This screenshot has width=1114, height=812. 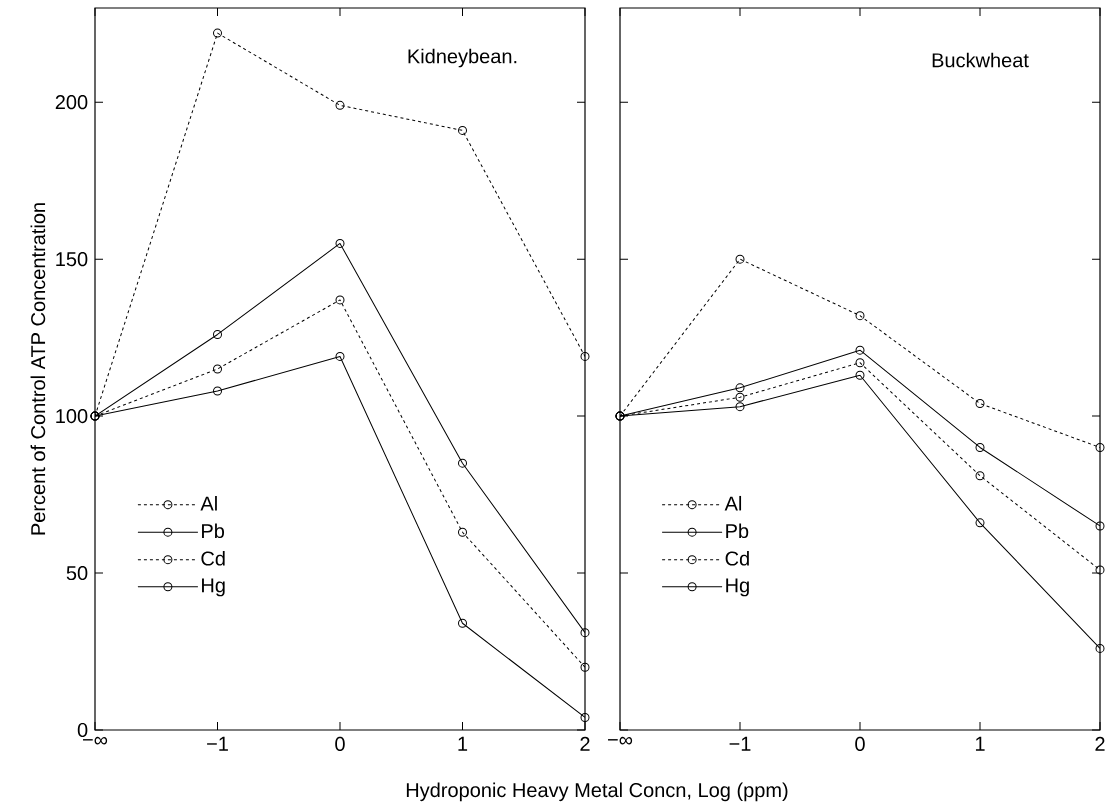 I want to click on text: Kidneybean., so click(x=462, y=58).